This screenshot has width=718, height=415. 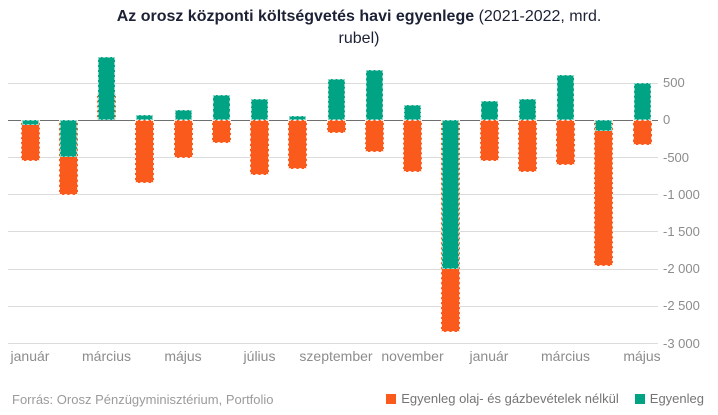 What do you see at coordinates (359, 38) in the screenshot?
I see `chart-title-line2: rubel)` at bounding box center [359, 38].